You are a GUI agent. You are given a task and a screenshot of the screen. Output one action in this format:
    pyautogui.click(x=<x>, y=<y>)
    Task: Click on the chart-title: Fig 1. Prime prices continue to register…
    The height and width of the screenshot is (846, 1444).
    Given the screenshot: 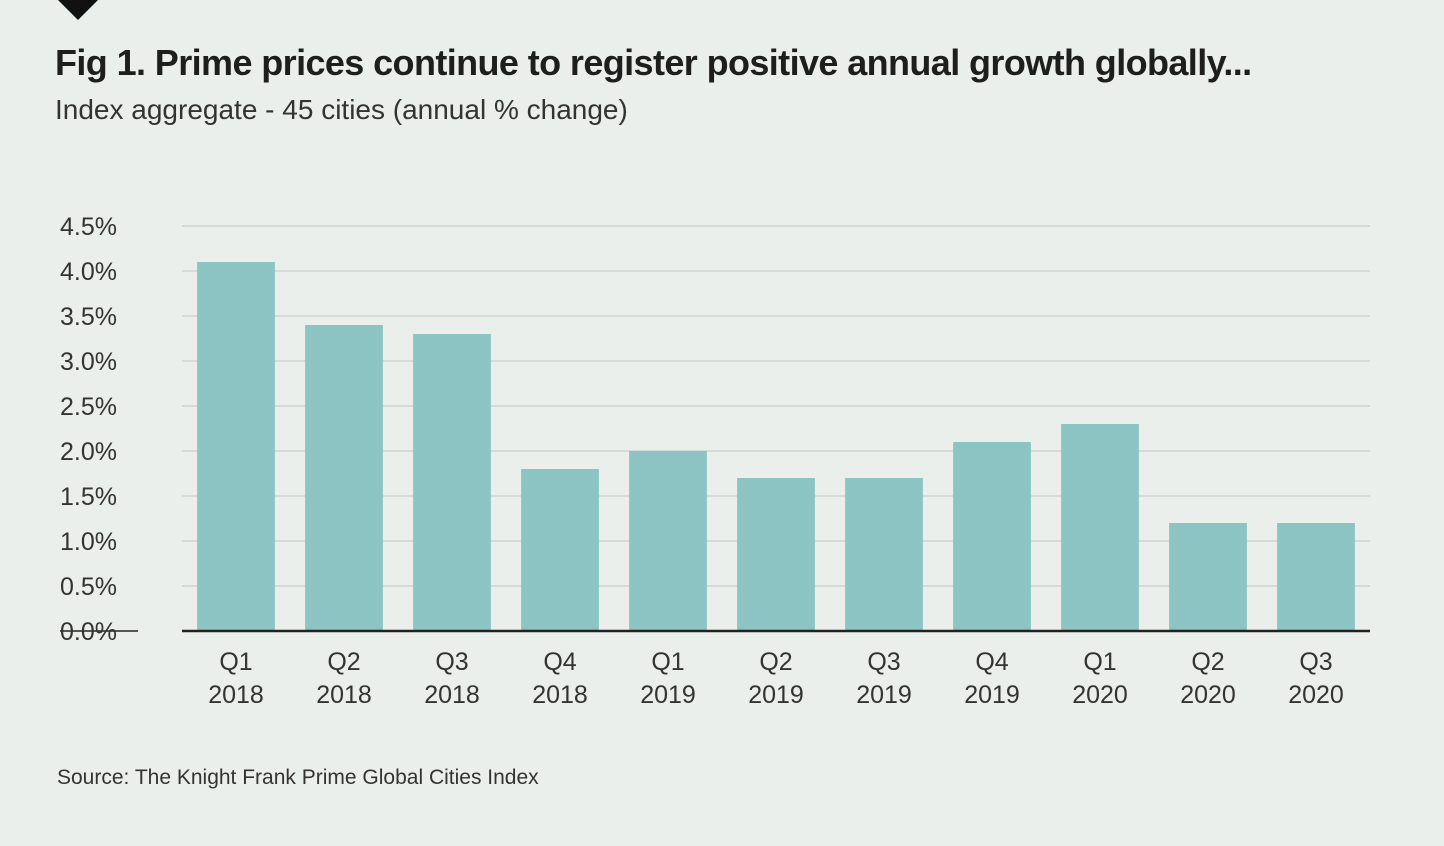 What is the action you would take?
    pyautogui.click(x=653, y=62)
    